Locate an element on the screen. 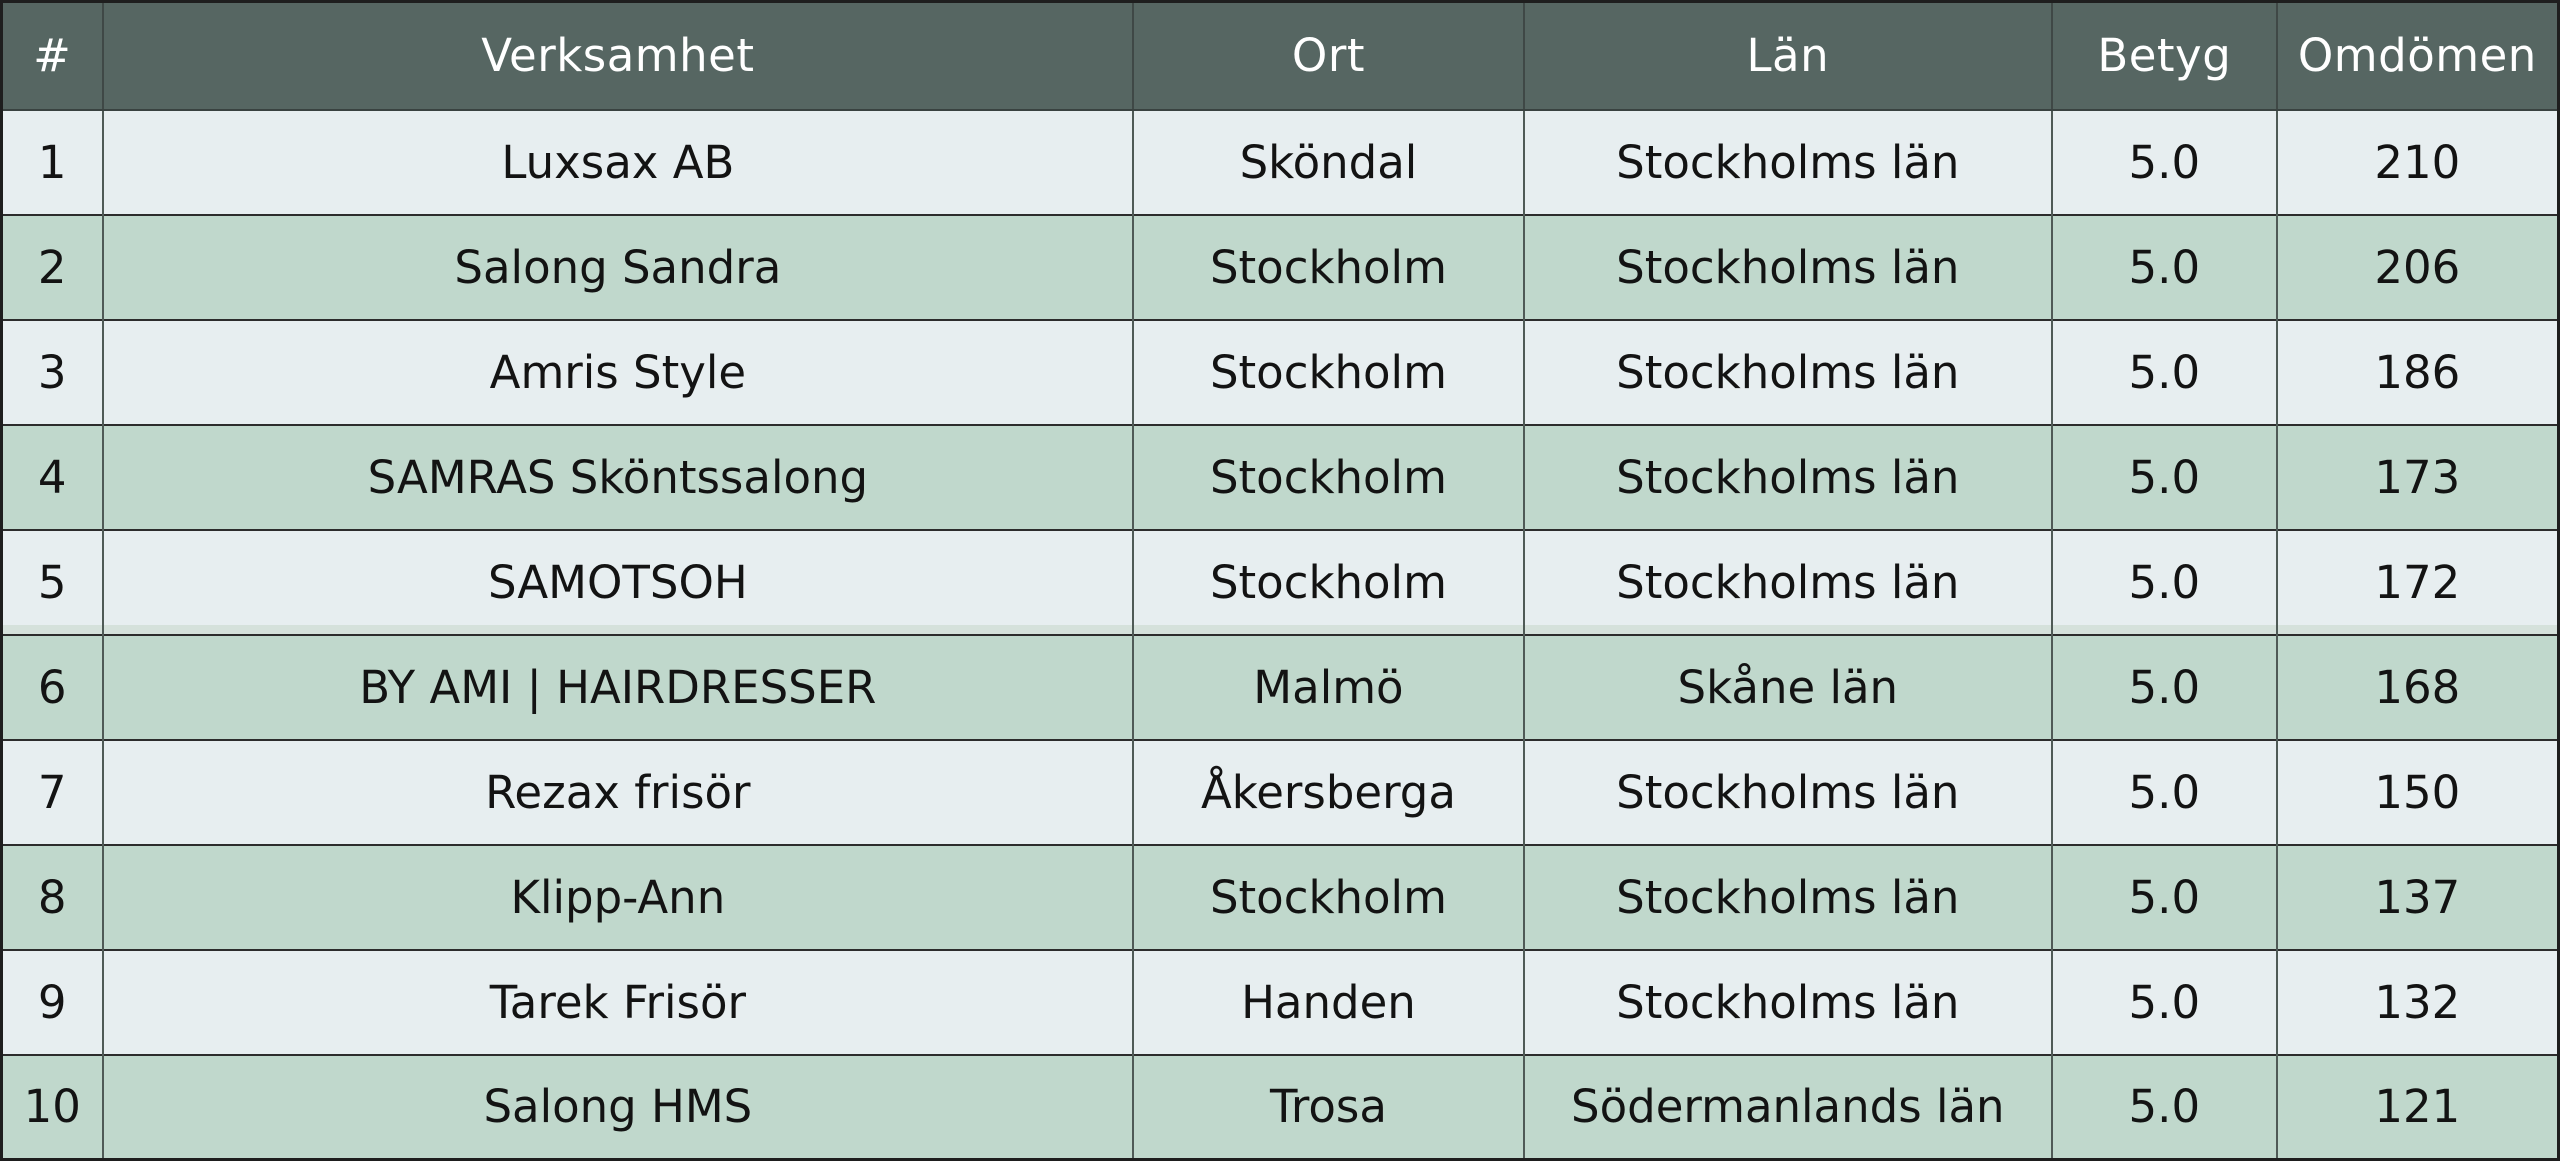 The image size is (2560, 1168). cell-rank: 4 is located at coordinates (52, 476).